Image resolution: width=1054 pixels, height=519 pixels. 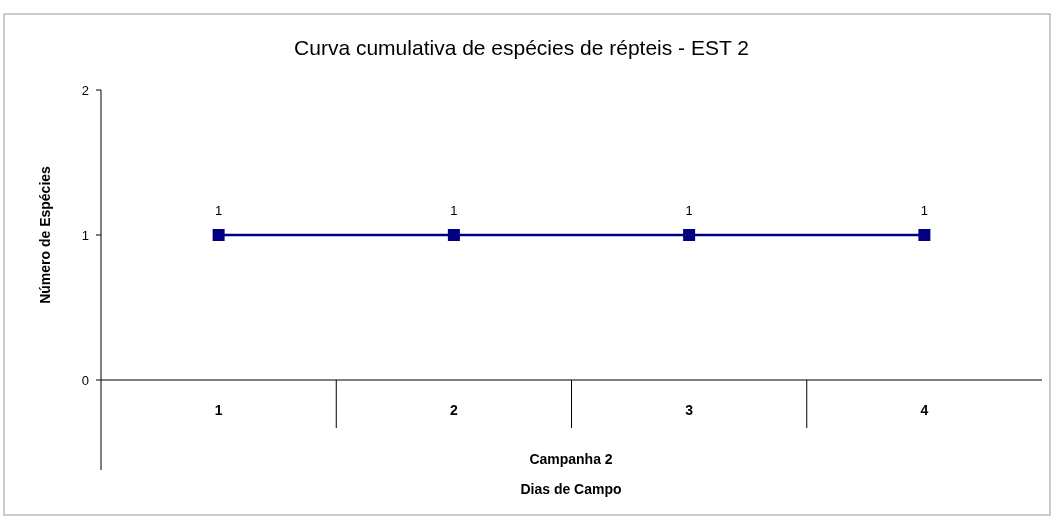 What do you see at coordinates (689, 410) in the screenshot?
I see `x-tick-label: 3` at bounding box center [689, 410].